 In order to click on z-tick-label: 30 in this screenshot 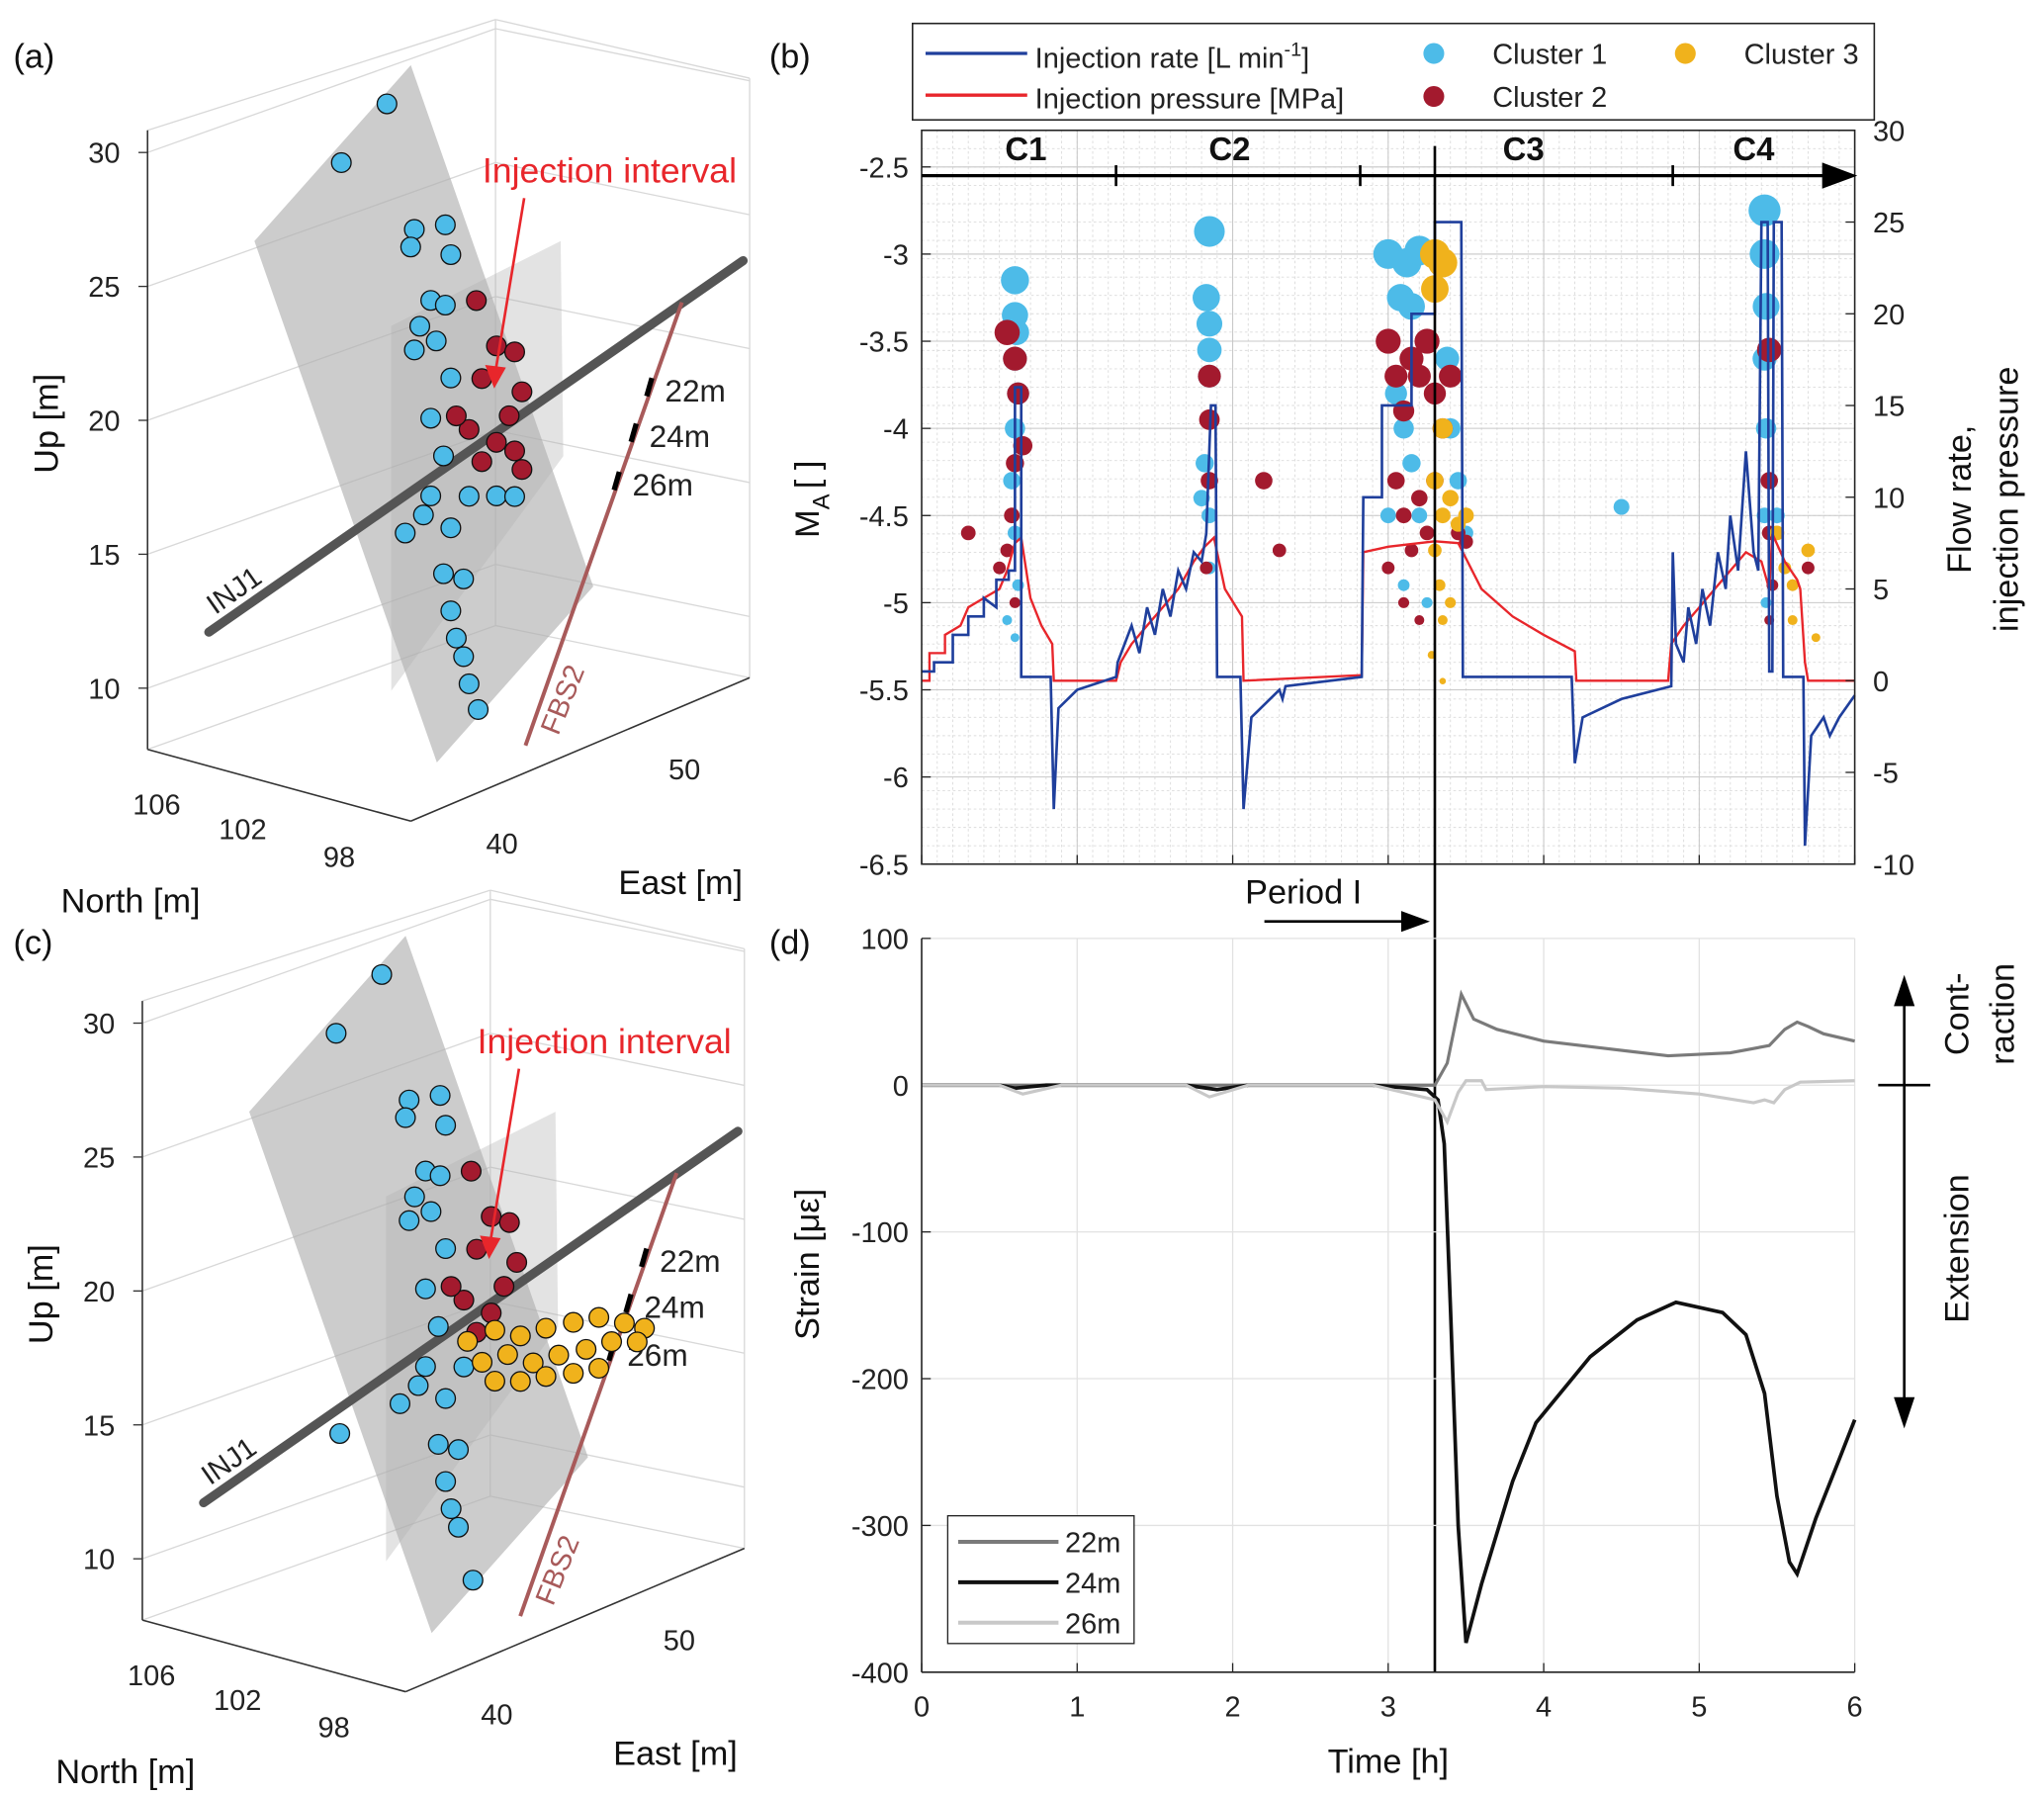, I will do `click(99, 1024)`.